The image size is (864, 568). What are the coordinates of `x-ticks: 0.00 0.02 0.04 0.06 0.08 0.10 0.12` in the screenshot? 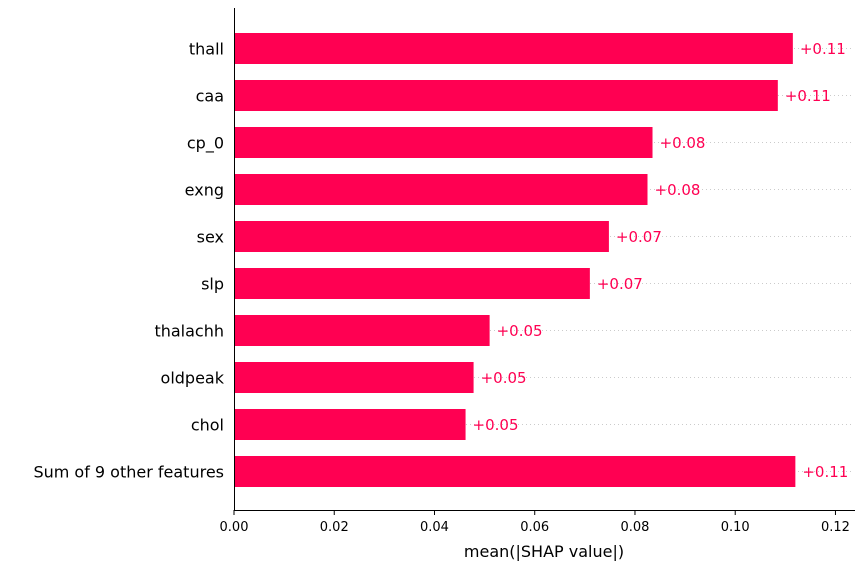 It's located at (535, 522).